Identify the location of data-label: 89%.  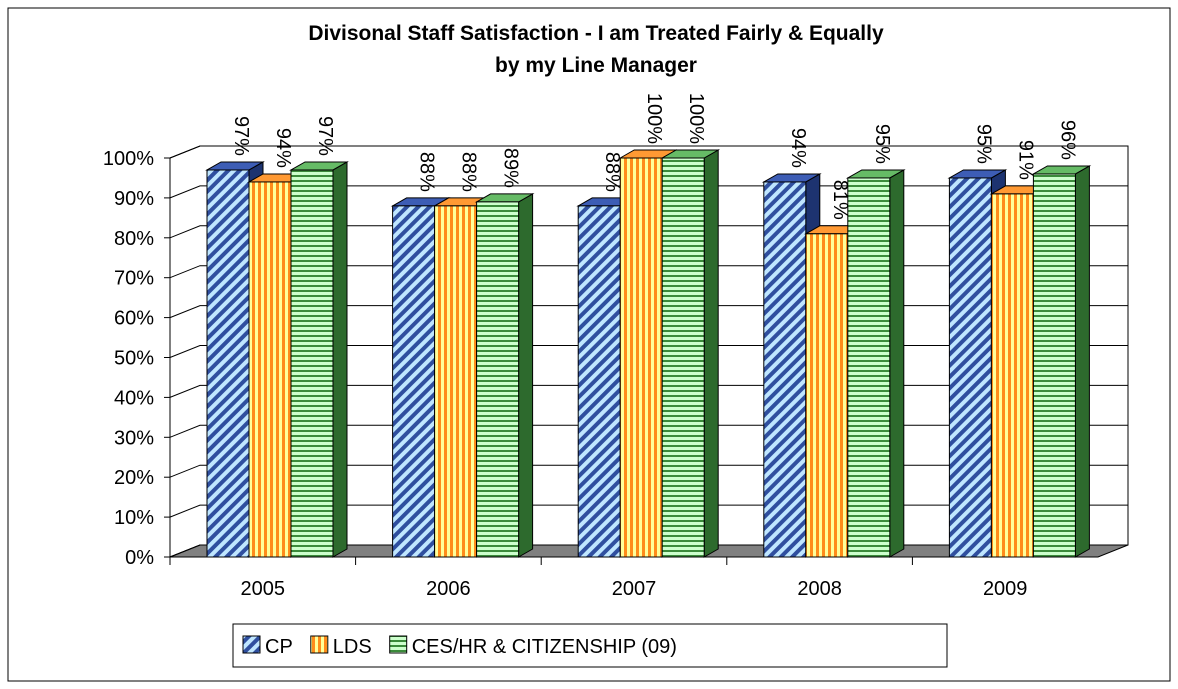
(511, 168).